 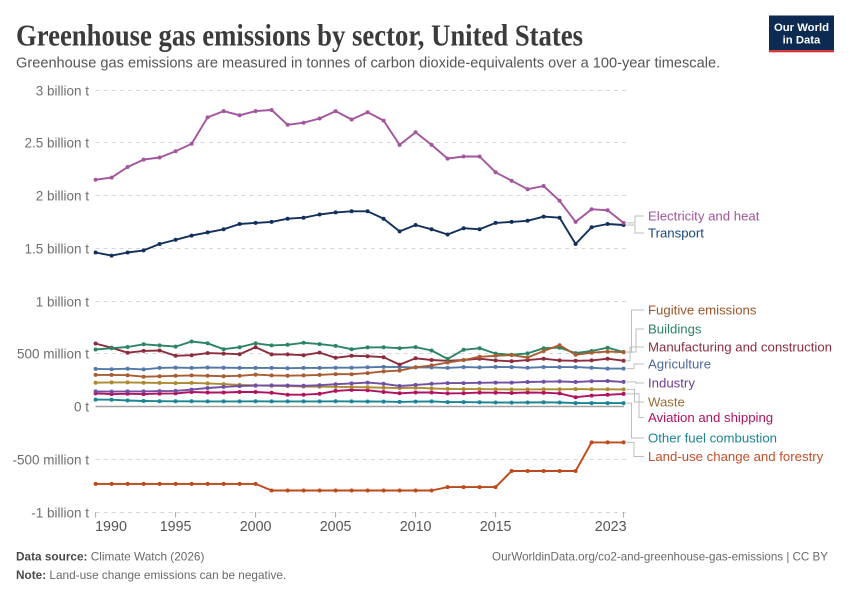 I want to click on svg-text: Electricity and heat, so click(x=704, y=216).